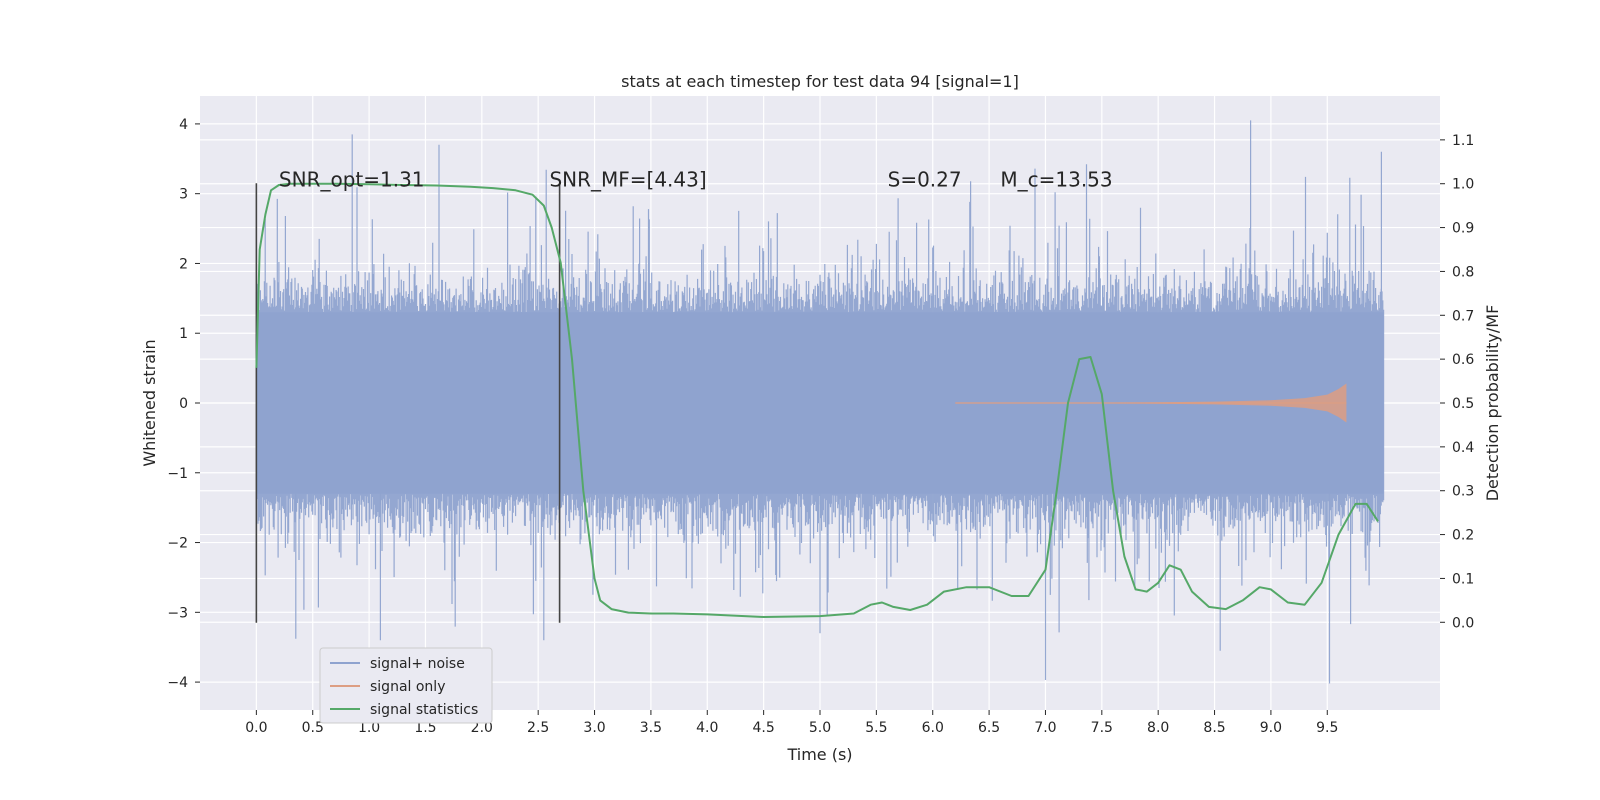 The width and height of the screenshot is (1600, 800). What do you see at coordinates (177, 474) in the screenshot?
I see `y-tick-label: −1` at bounding box center [177, 474].